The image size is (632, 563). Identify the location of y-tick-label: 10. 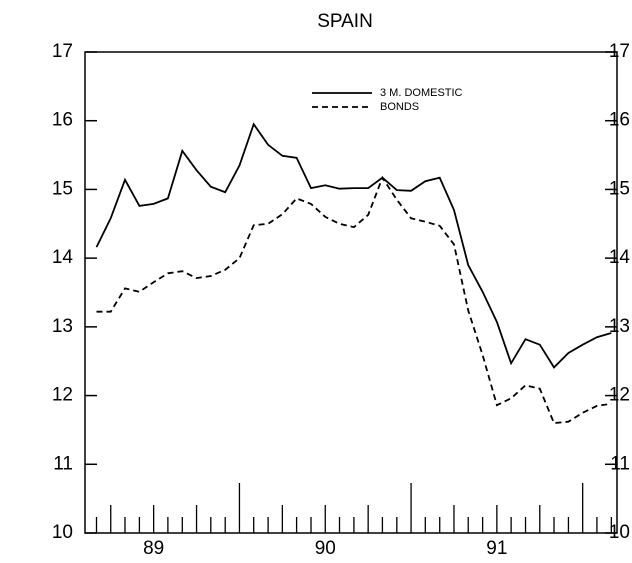
(62, 532).